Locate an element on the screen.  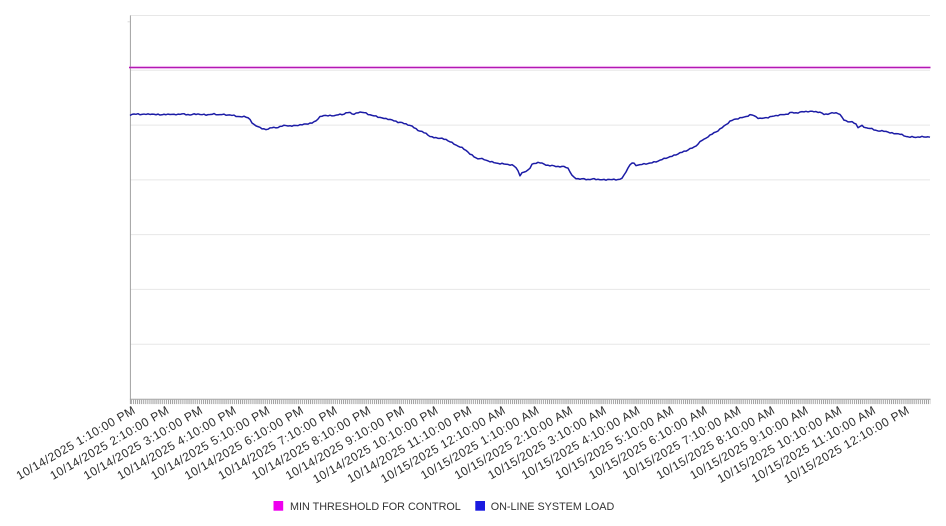
svg-text: ON-LINE SYSTEM LOAD is located at coordinates (553, 507).